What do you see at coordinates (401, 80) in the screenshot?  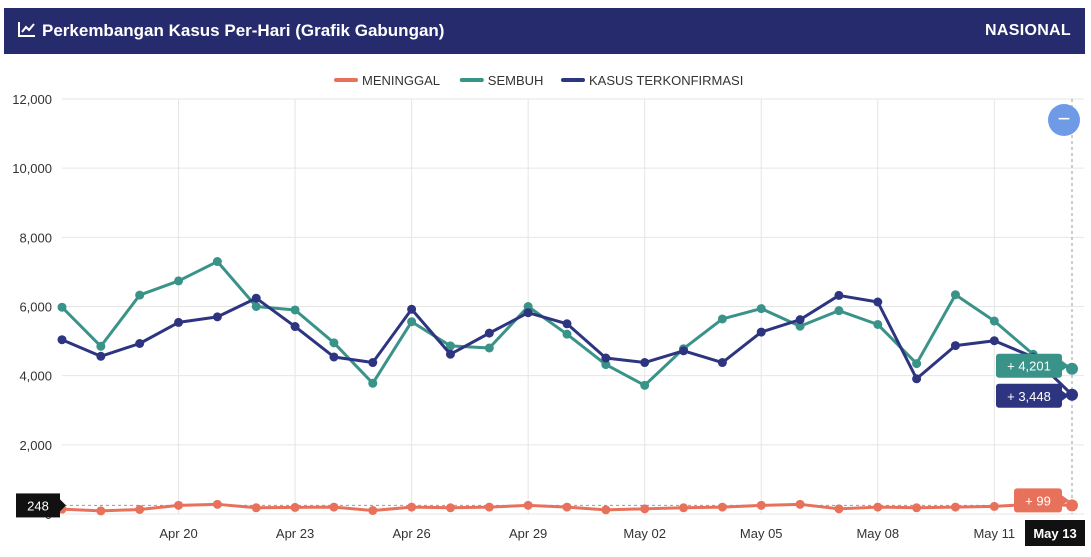 I see `legend-label: MENINGGAL` at bounding box center [401, 80].